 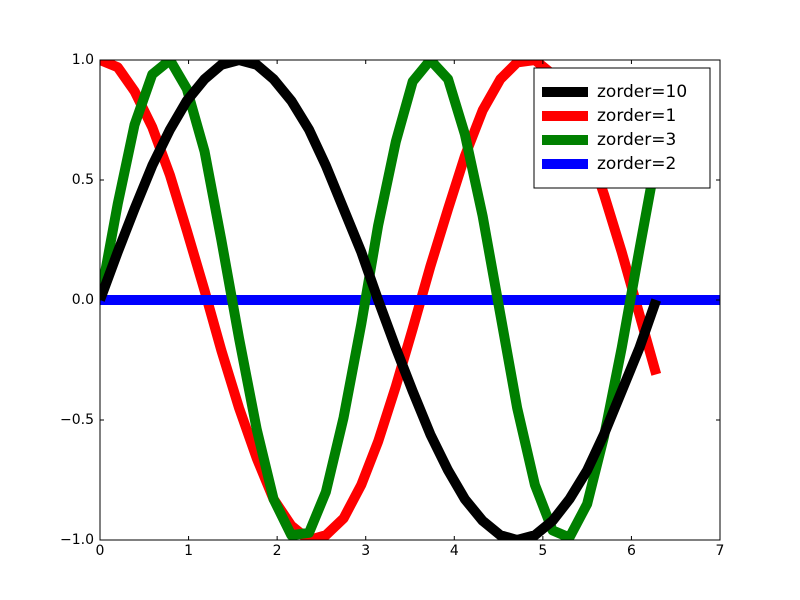 What do you see at coordinates (277, 551) in the screenshot?
I see `x-tick-label: 2` at bounding box center [277, 551].